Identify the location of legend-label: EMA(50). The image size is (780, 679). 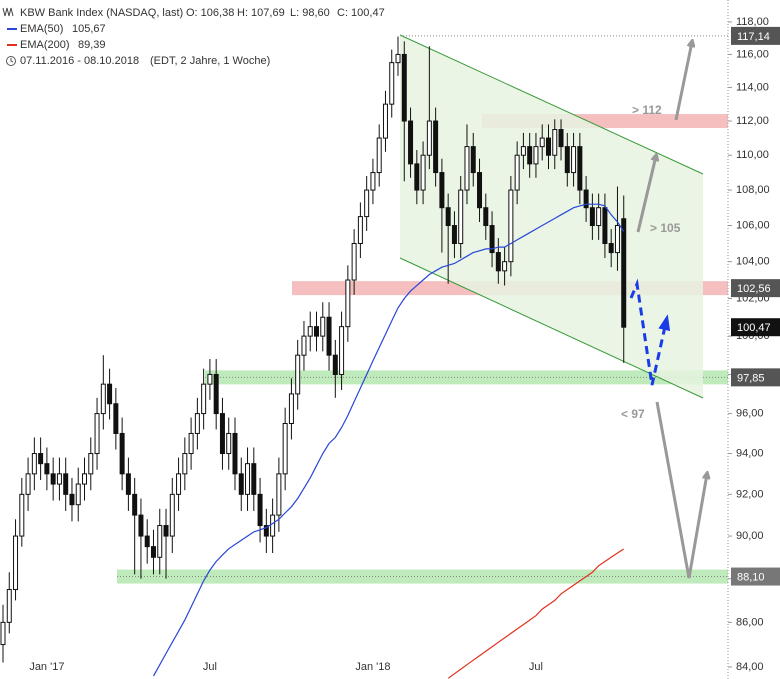
(41, 29).